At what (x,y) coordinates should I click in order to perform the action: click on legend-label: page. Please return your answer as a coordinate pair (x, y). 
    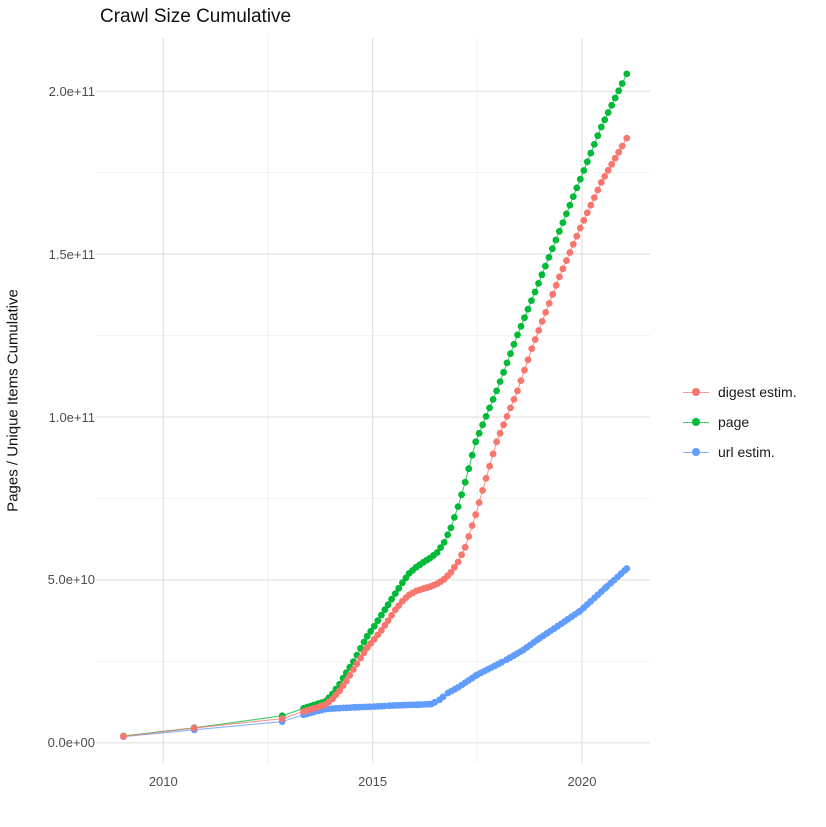
    Looking at the image, I should click on (734, 422).